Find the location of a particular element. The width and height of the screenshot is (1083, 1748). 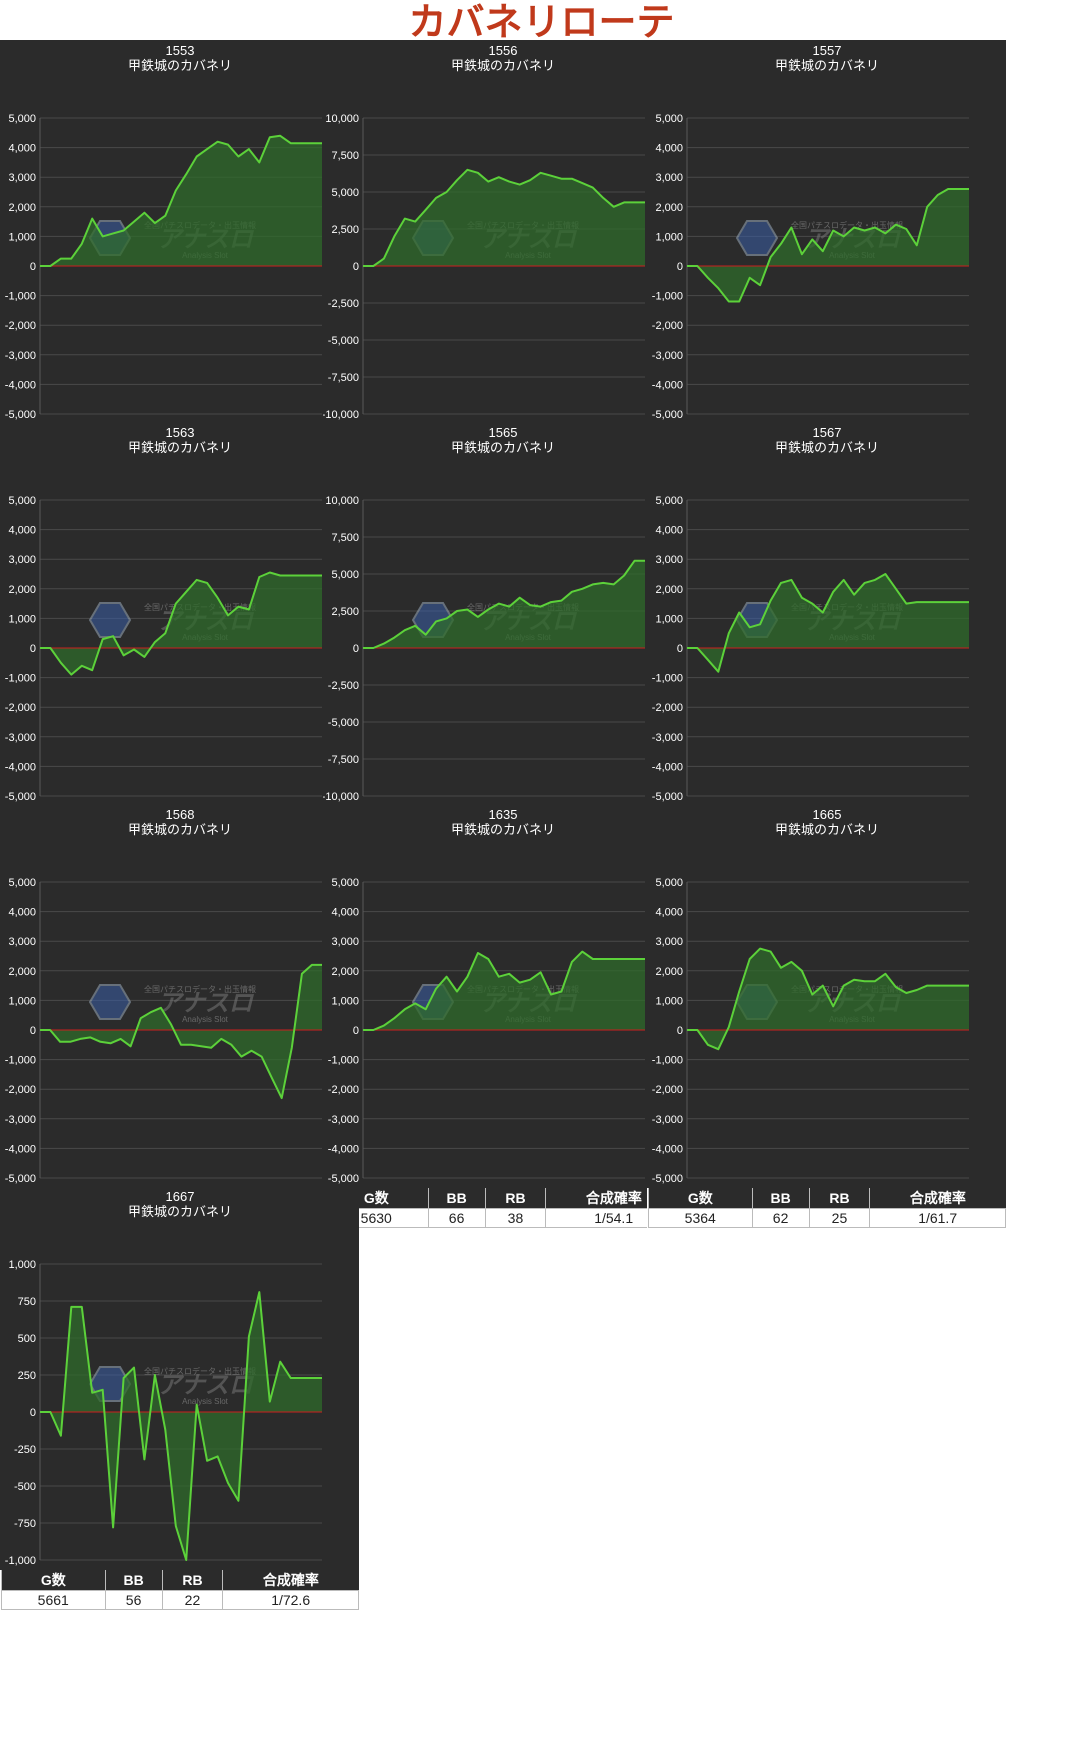

chart-title: 1565 is located at coordinates (503, 432).